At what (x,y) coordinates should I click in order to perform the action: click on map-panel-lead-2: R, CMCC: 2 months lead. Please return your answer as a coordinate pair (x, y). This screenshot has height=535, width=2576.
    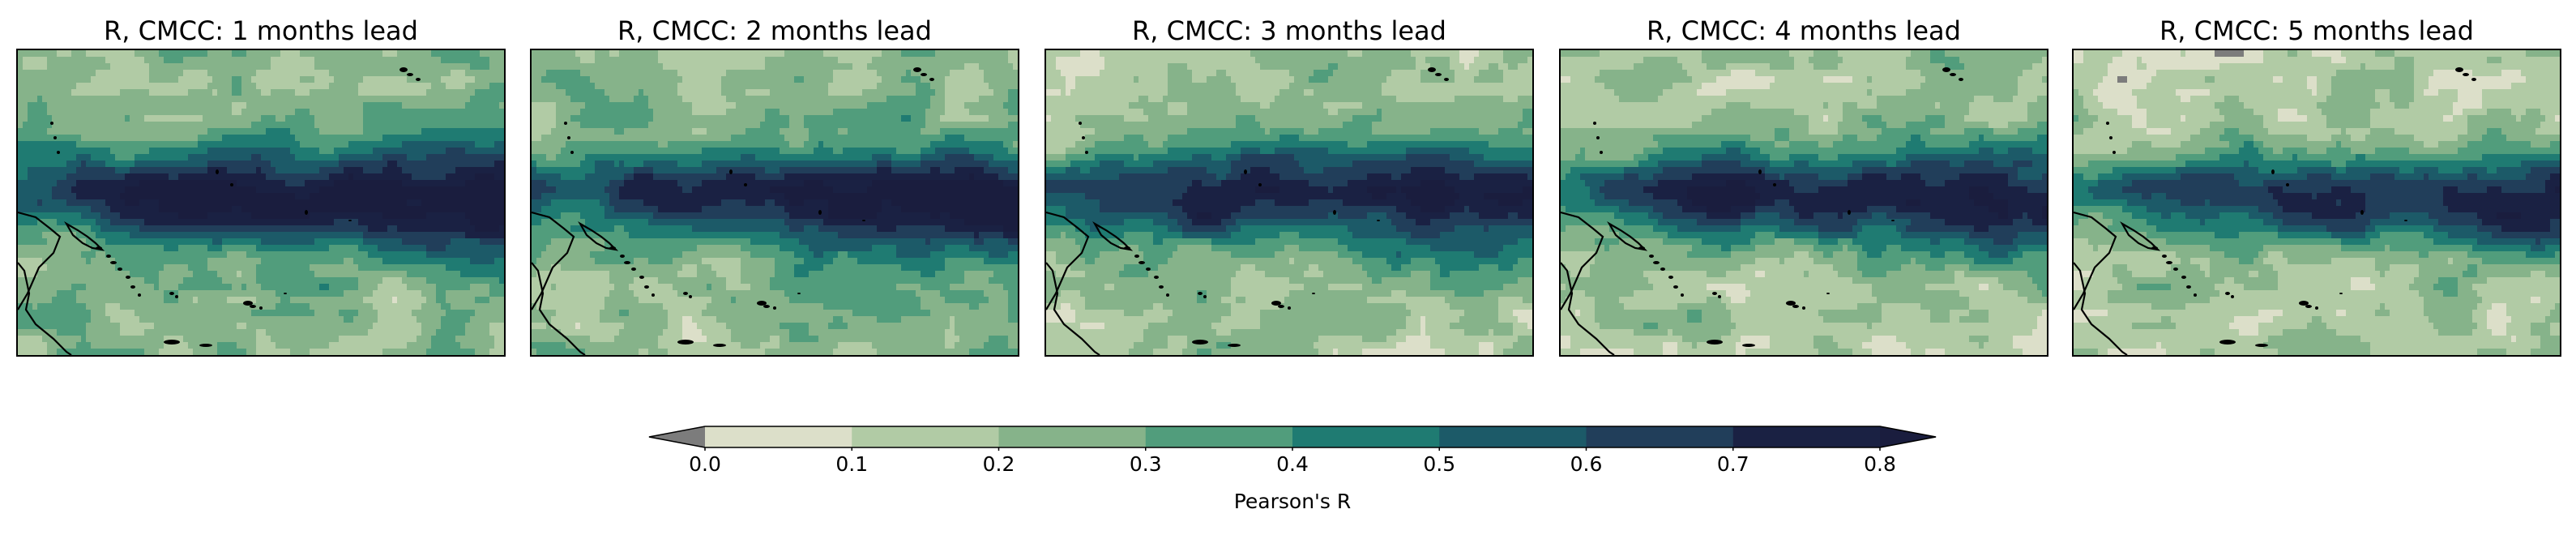
    Looking at the image, I should click on (774, 187).